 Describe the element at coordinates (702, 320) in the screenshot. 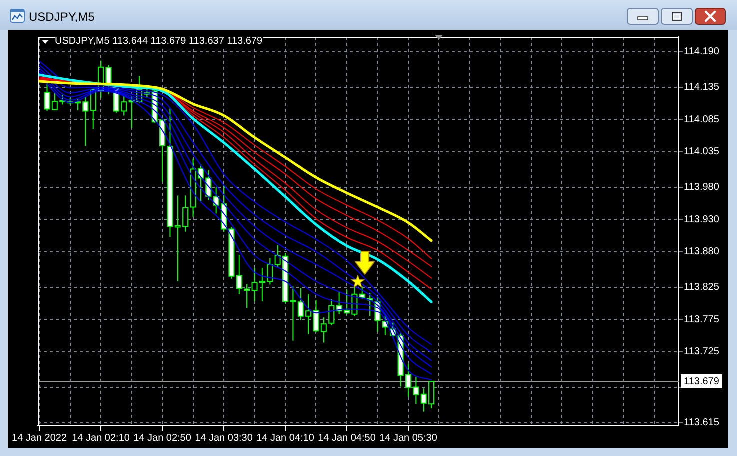

I see `y-tick-label: 113.775` at that location.